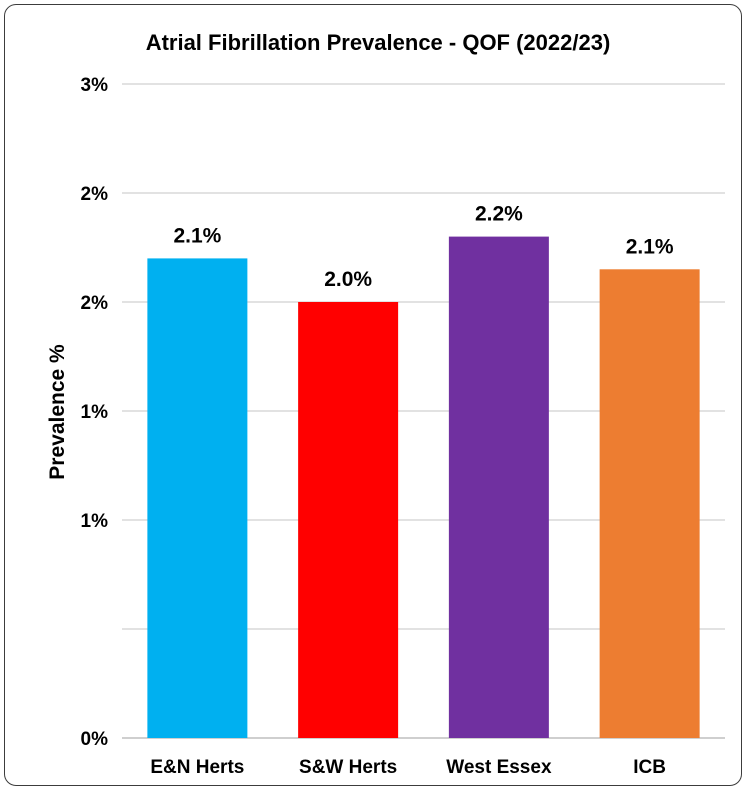  I want to click on data-label: 2.2%, so click(499, 214).